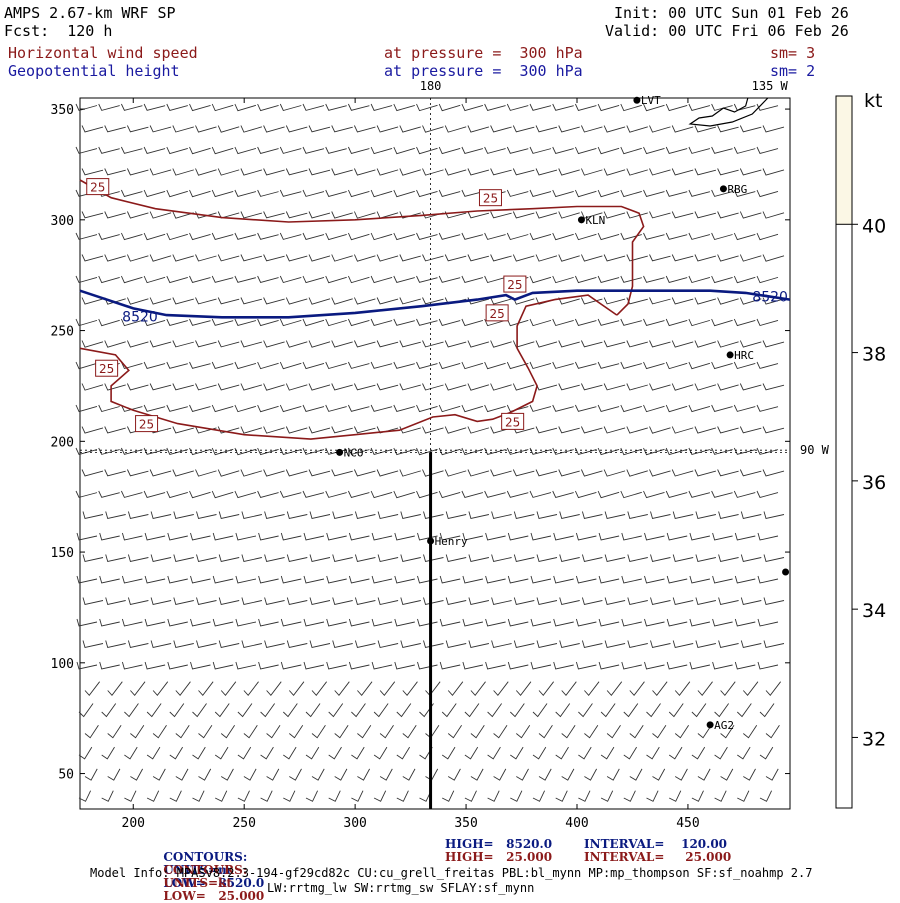 This screenshot has width=900, height=903. What do you see at coordinates (710, 725) in the screenshot?
I see `station-marker` at bounding box center [710, 725].